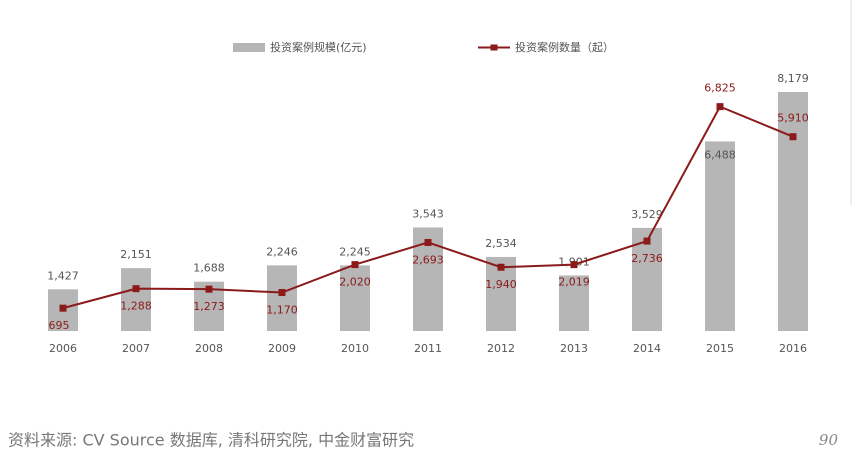  What do you see at coordinates (829, 440) in the screenshot?
I see `page-number: 90` at bounding box center [829, 440].